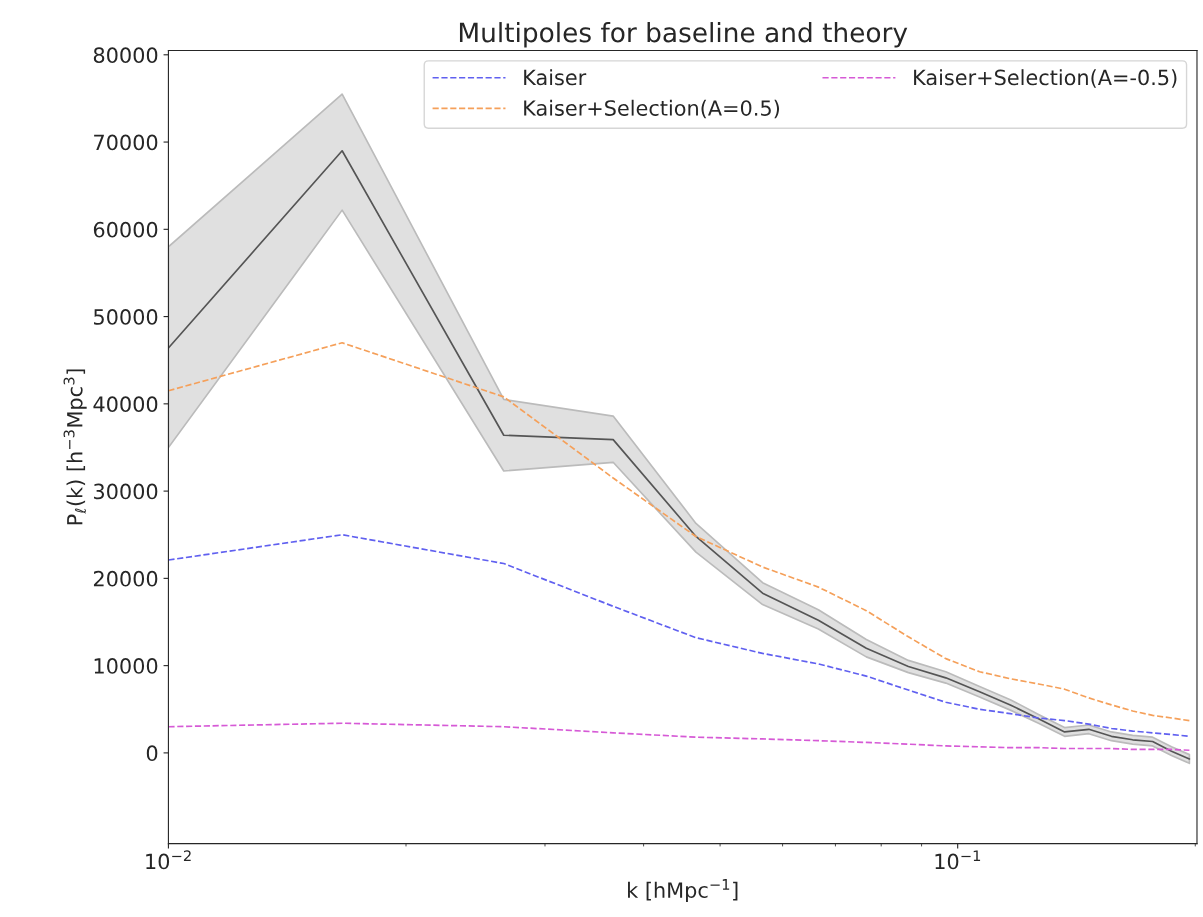 This screenshot has height=917, width=1203. I want to click on y-tick-label: 60000, so click(125, 229).